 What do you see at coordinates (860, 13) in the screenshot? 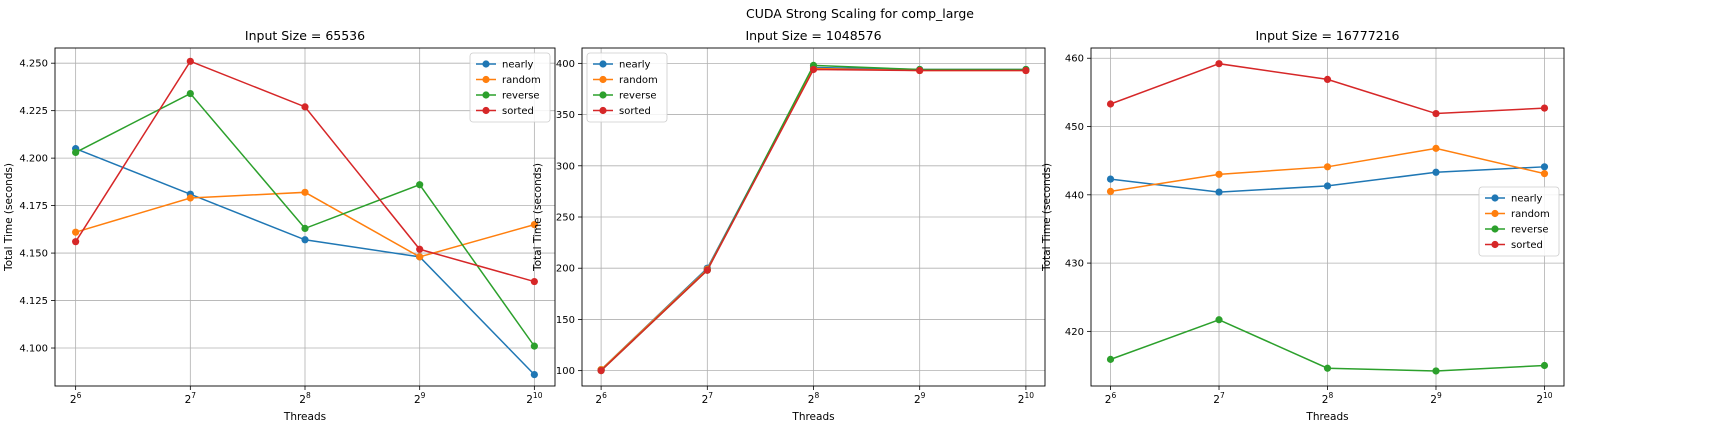
I see `figure-title: CUDA Strong Scaling for comp_large` at bounding box center [860, 13].